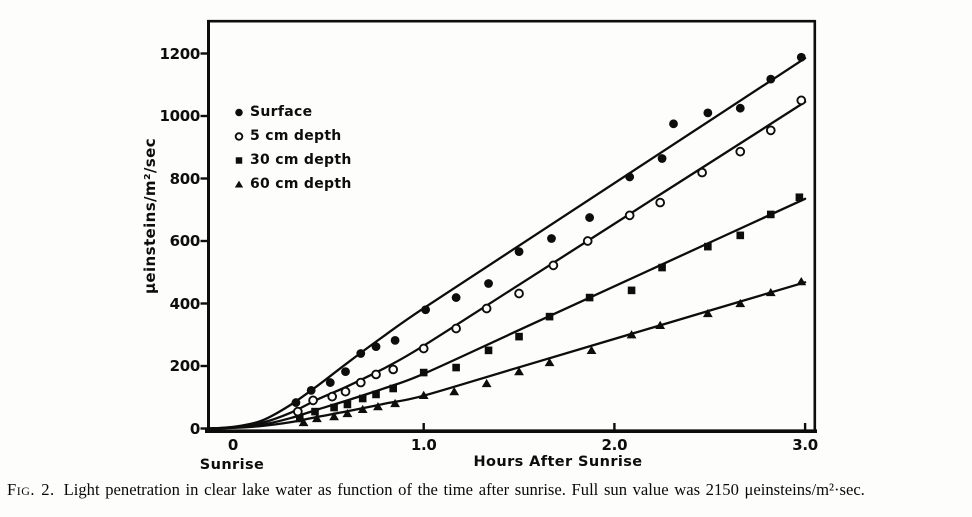 The width and height of the screenshot is (972, 517). Describe the element at coordinates (150, 216) in the screenshot. I see `y-axis-title: μeinsteins/m²/sec` at that location.